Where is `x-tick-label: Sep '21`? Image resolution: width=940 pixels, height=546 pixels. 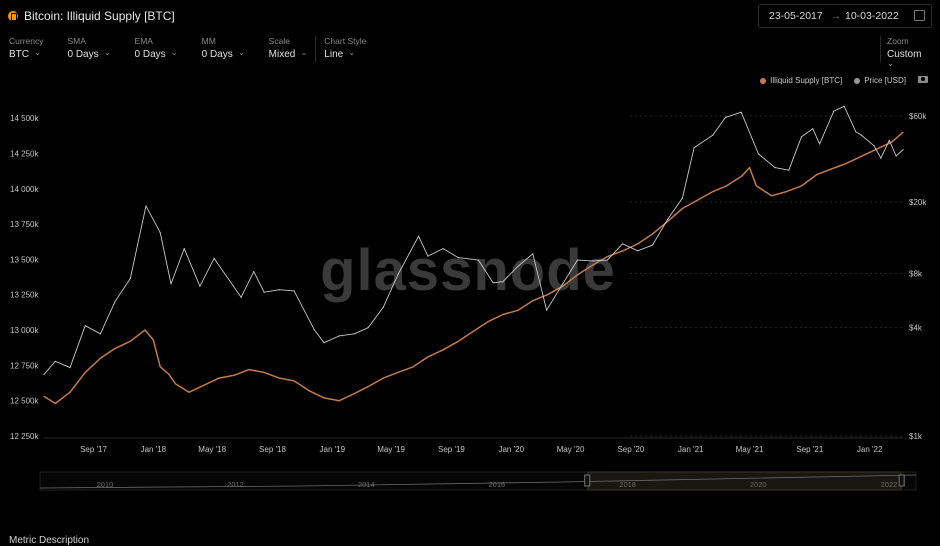
x-tick-label: Sep '21 is located at coordinates (809, 449).